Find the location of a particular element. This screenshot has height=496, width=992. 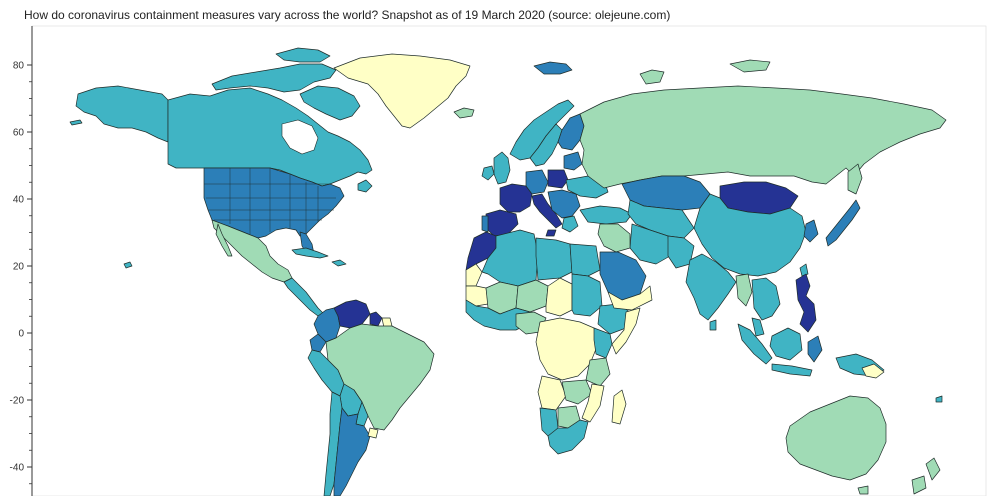

region-portugal is located at coordinates (485, 224).